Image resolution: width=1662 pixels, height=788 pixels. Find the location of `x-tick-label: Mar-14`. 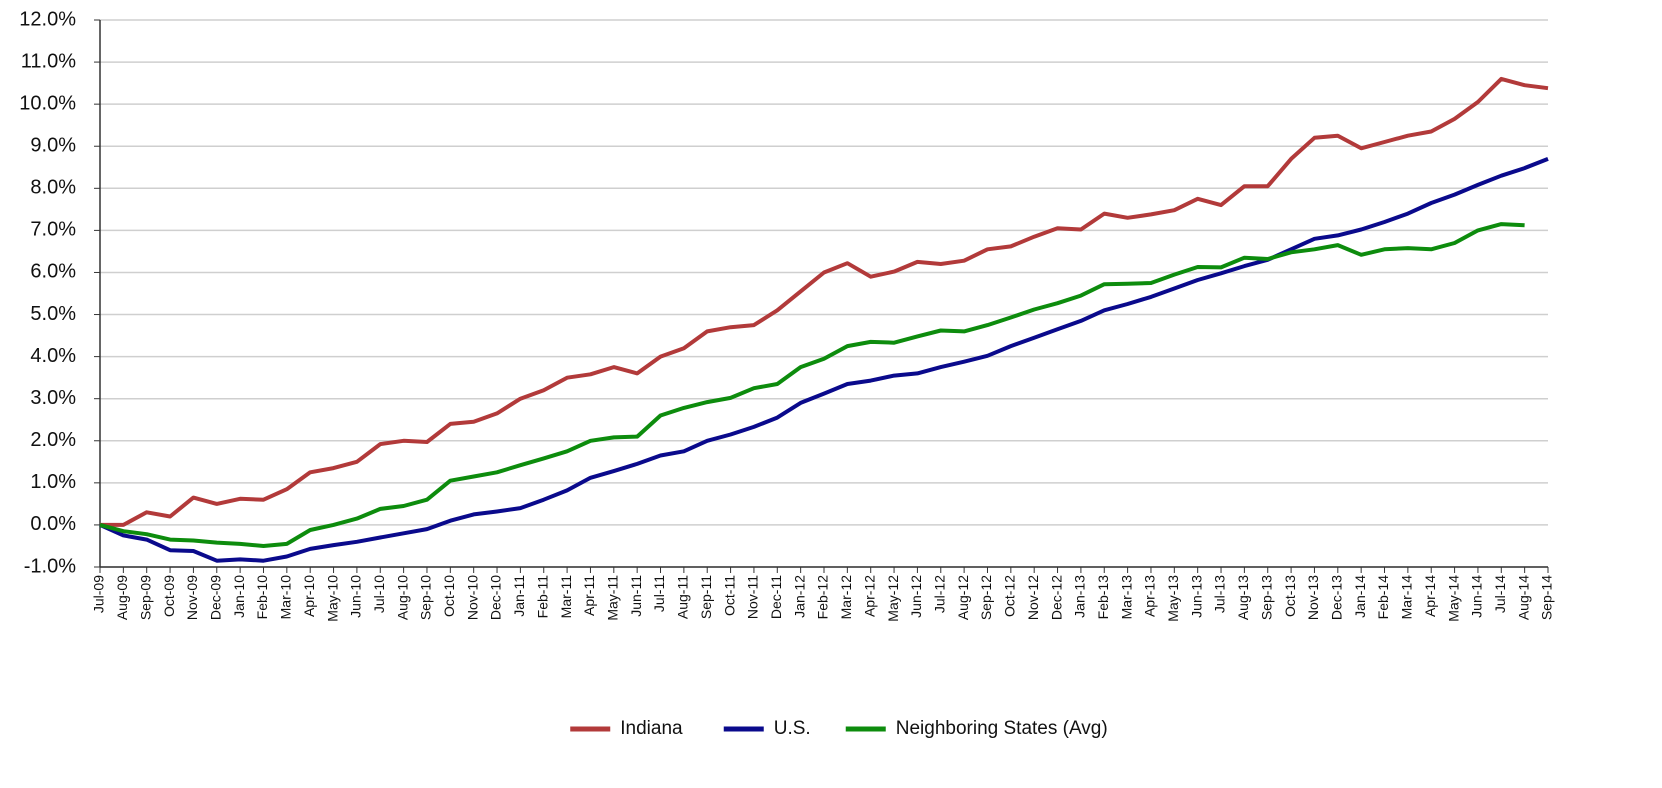

x-tick-label: Mar-14 is located at coordinates (1407, 597).